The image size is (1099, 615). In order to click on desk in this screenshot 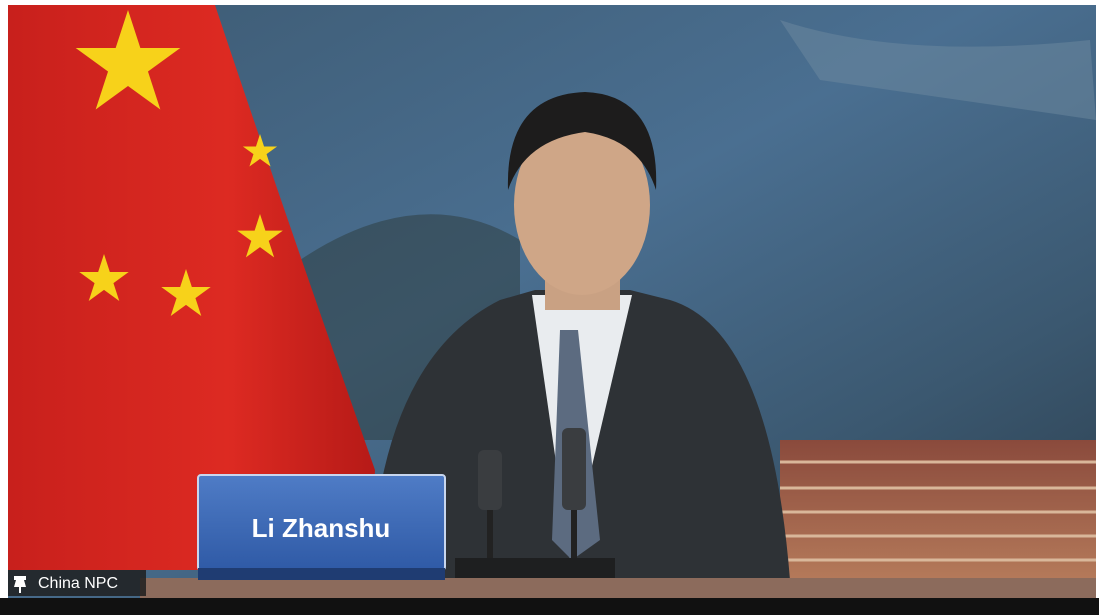, I will do `click(618, 588)`.